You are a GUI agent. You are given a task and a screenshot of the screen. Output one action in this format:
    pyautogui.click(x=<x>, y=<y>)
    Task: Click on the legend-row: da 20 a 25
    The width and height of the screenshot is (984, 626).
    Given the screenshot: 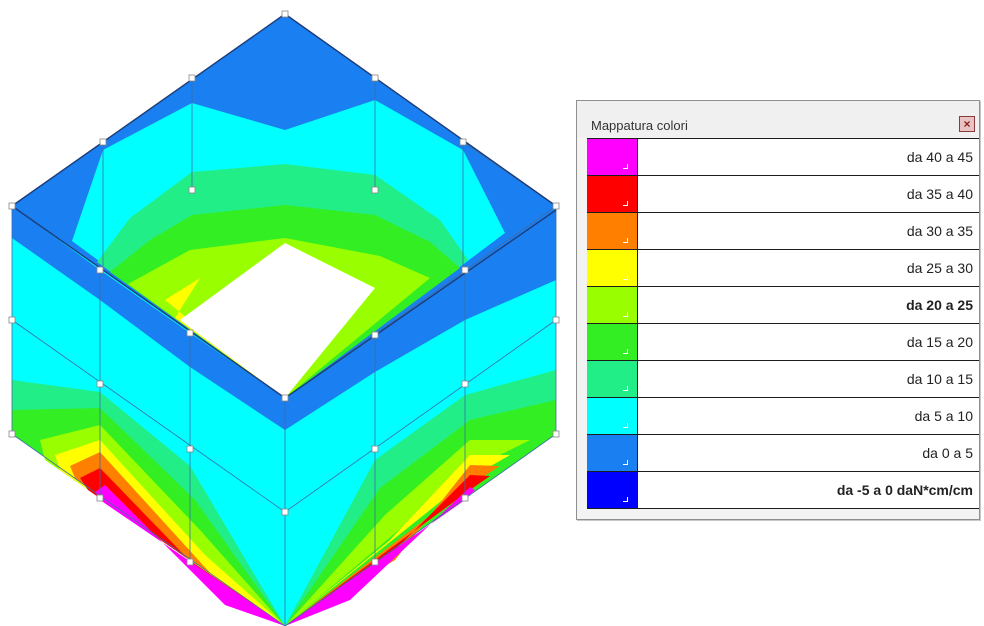 What is the action you would take?
    pyautogui.click(x=783, y=305)
    